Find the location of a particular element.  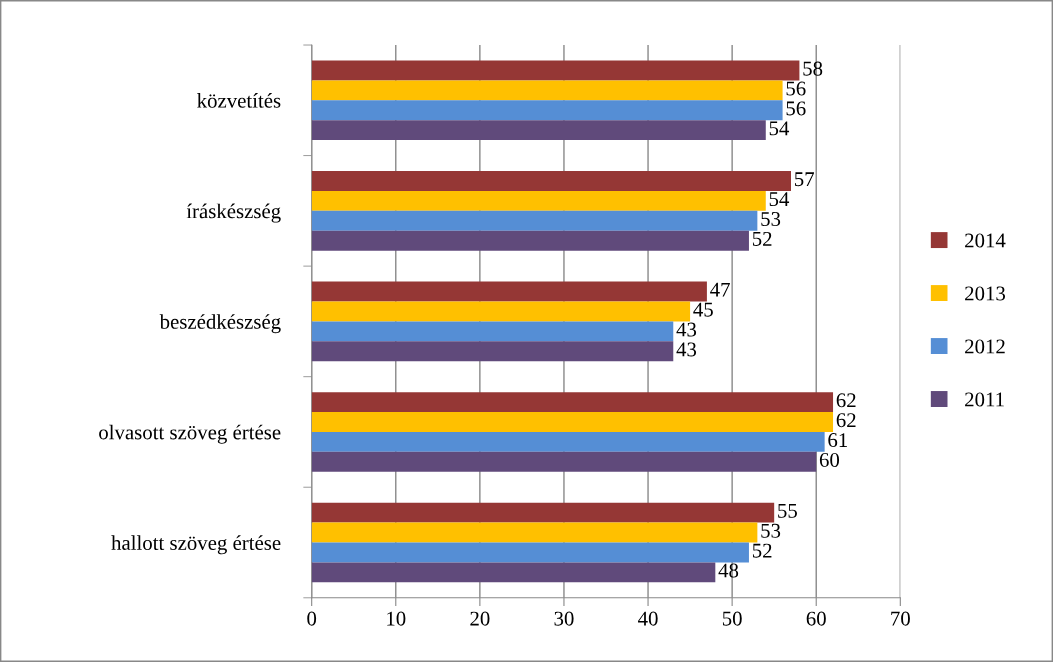

y-tick-label: hallott szöveg értése is located at coordinates (196, 545).